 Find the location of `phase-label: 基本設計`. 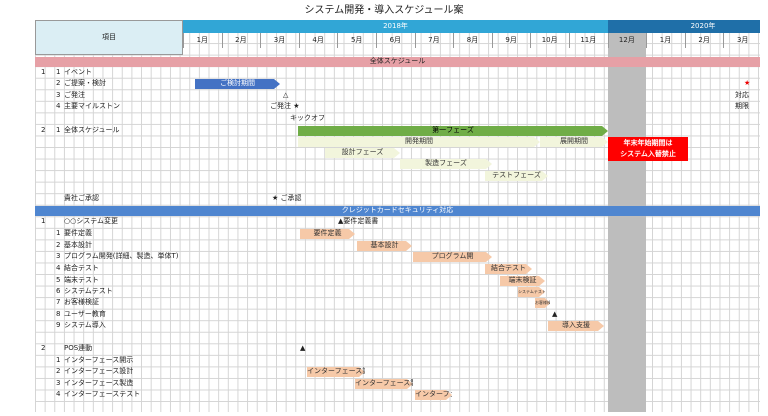

phase-label: 基本設計 is located at coordinates (384, 245).